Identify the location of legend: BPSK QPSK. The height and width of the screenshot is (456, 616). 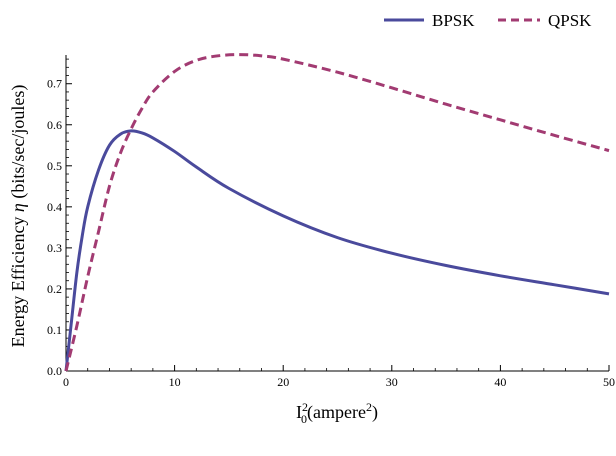
(488, 20).